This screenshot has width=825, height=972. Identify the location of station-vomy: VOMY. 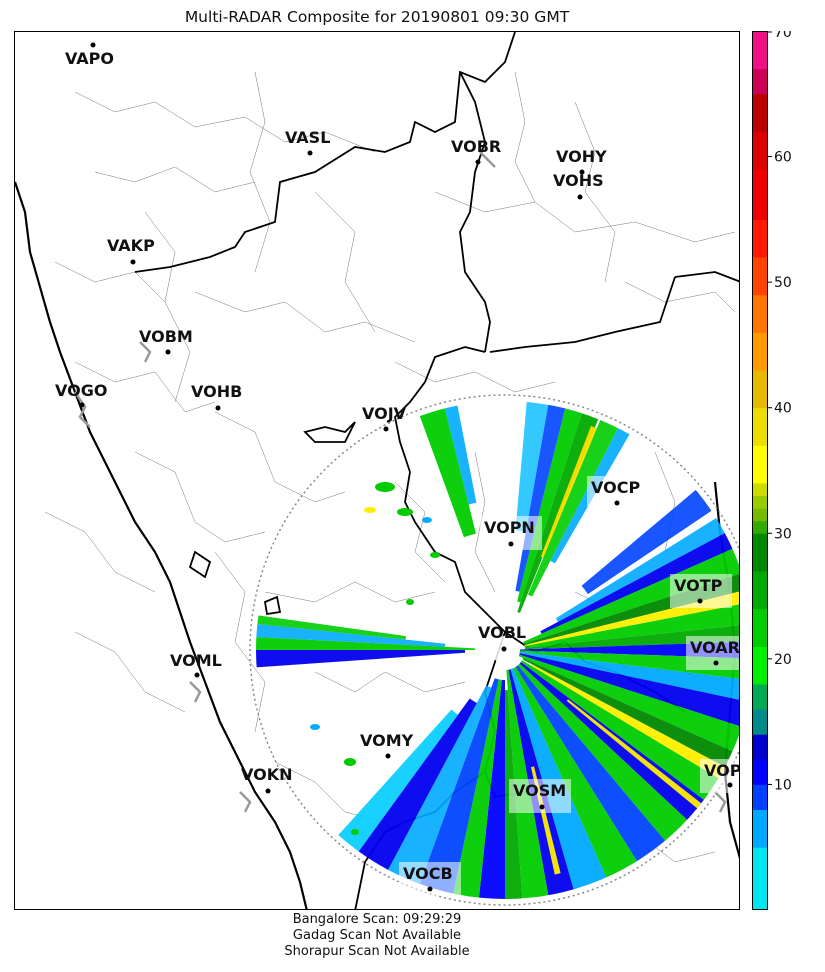
(387, 745).